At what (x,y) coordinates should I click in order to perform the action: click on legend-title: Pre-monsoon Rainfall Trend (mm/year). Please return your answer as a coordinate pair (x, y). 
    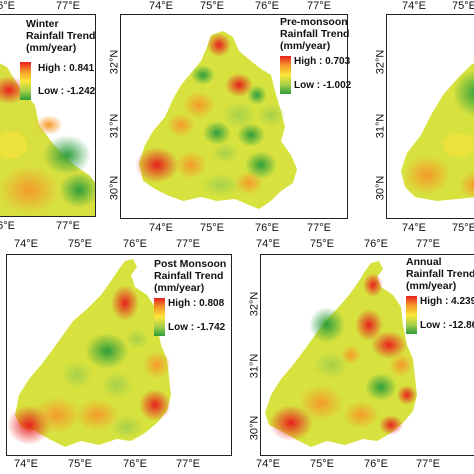
    Looking at the image, I should click on (315, 34).